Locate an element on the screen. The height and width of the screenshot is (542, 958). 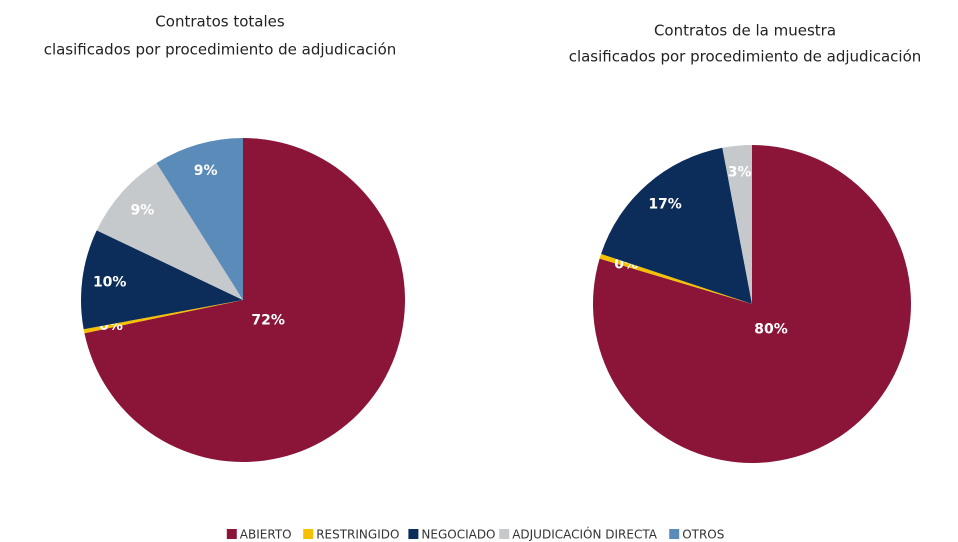
legend-label: NEGOCIADO is located at coordinates (458, 535).